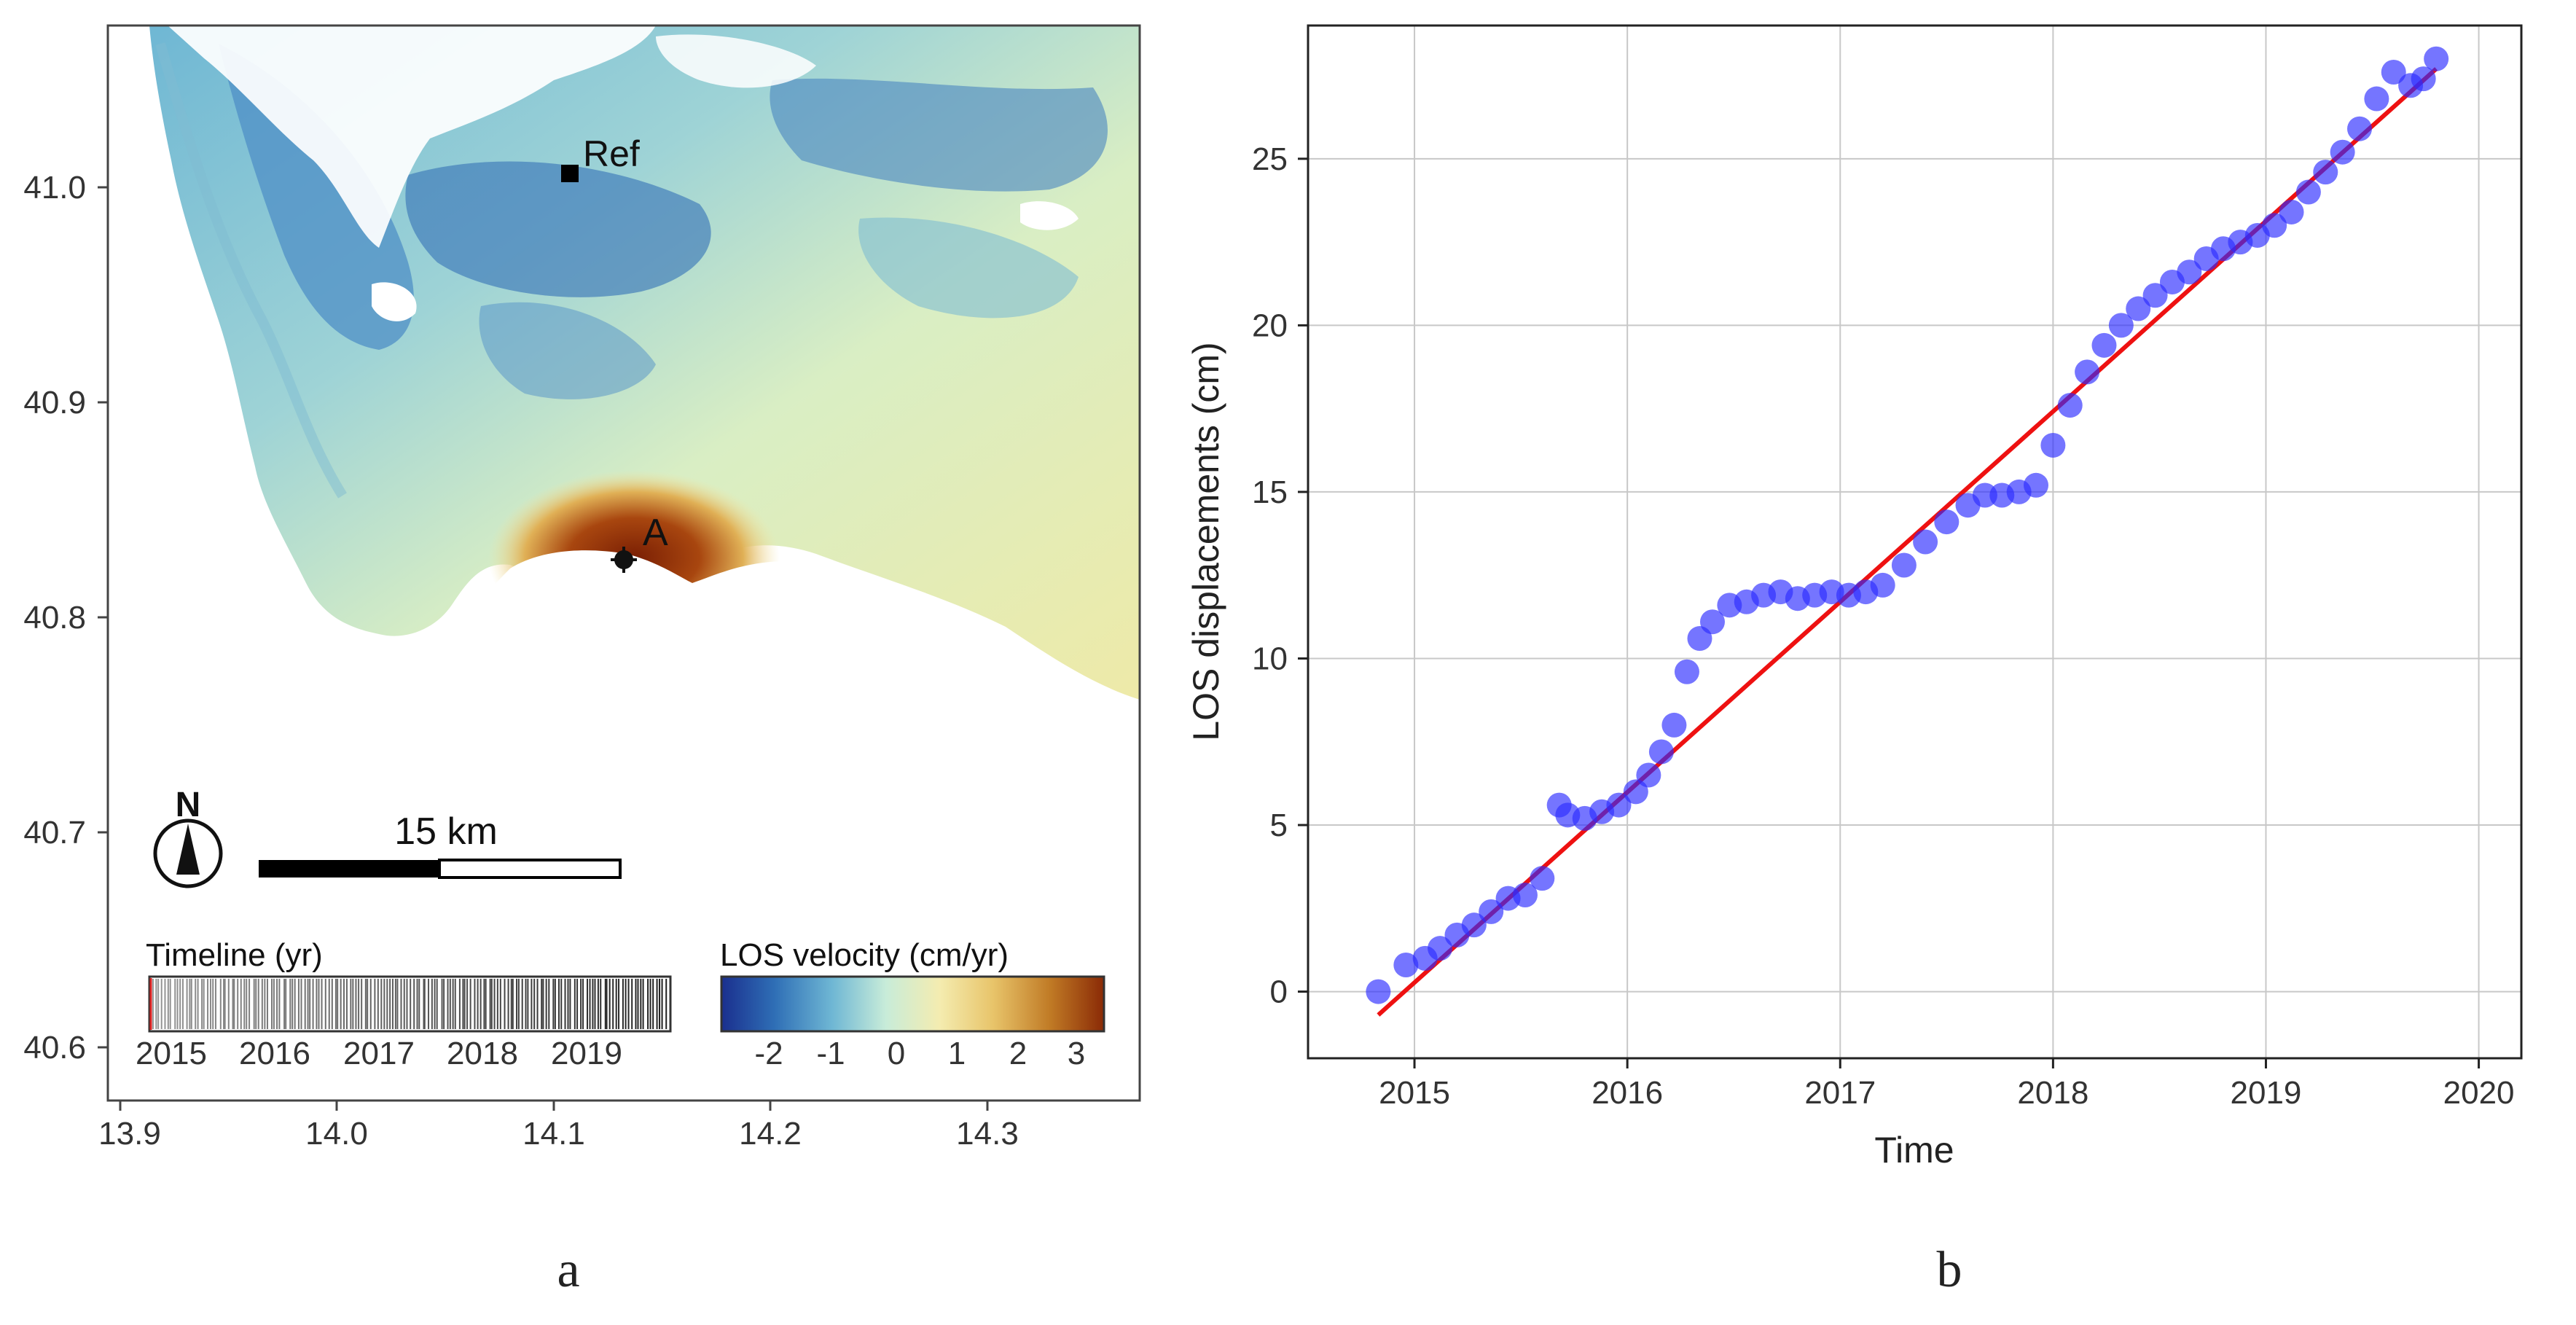 The height and width of the screenshot is (1325, 2576). I want to click on panel-b-caption: b, so click(1949, 1270).